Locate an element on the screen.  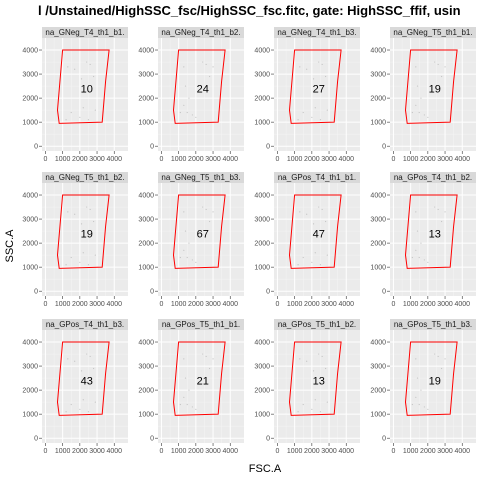
facet-strip-label: na_GPos_T4_th1_b2. is located at coordinates (433, 177).